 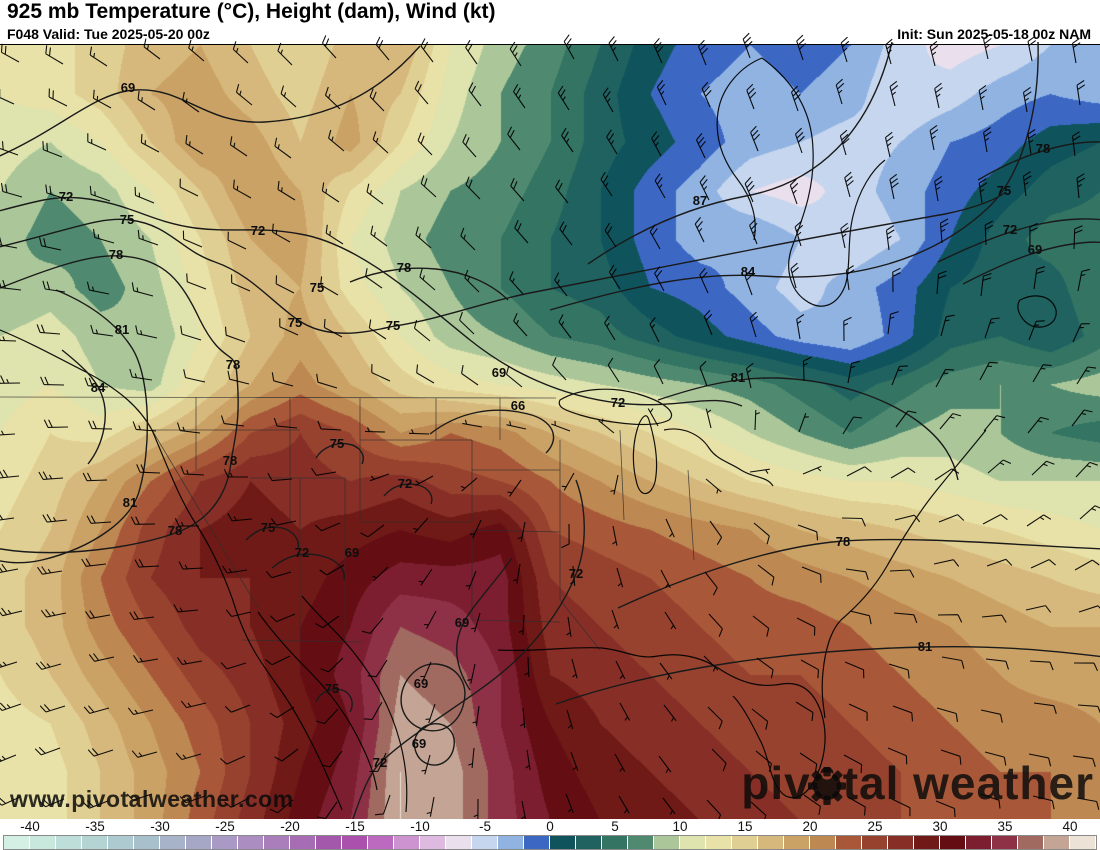 I want to click on colorbar-tick-label: 5, so click(x=615, y=826).